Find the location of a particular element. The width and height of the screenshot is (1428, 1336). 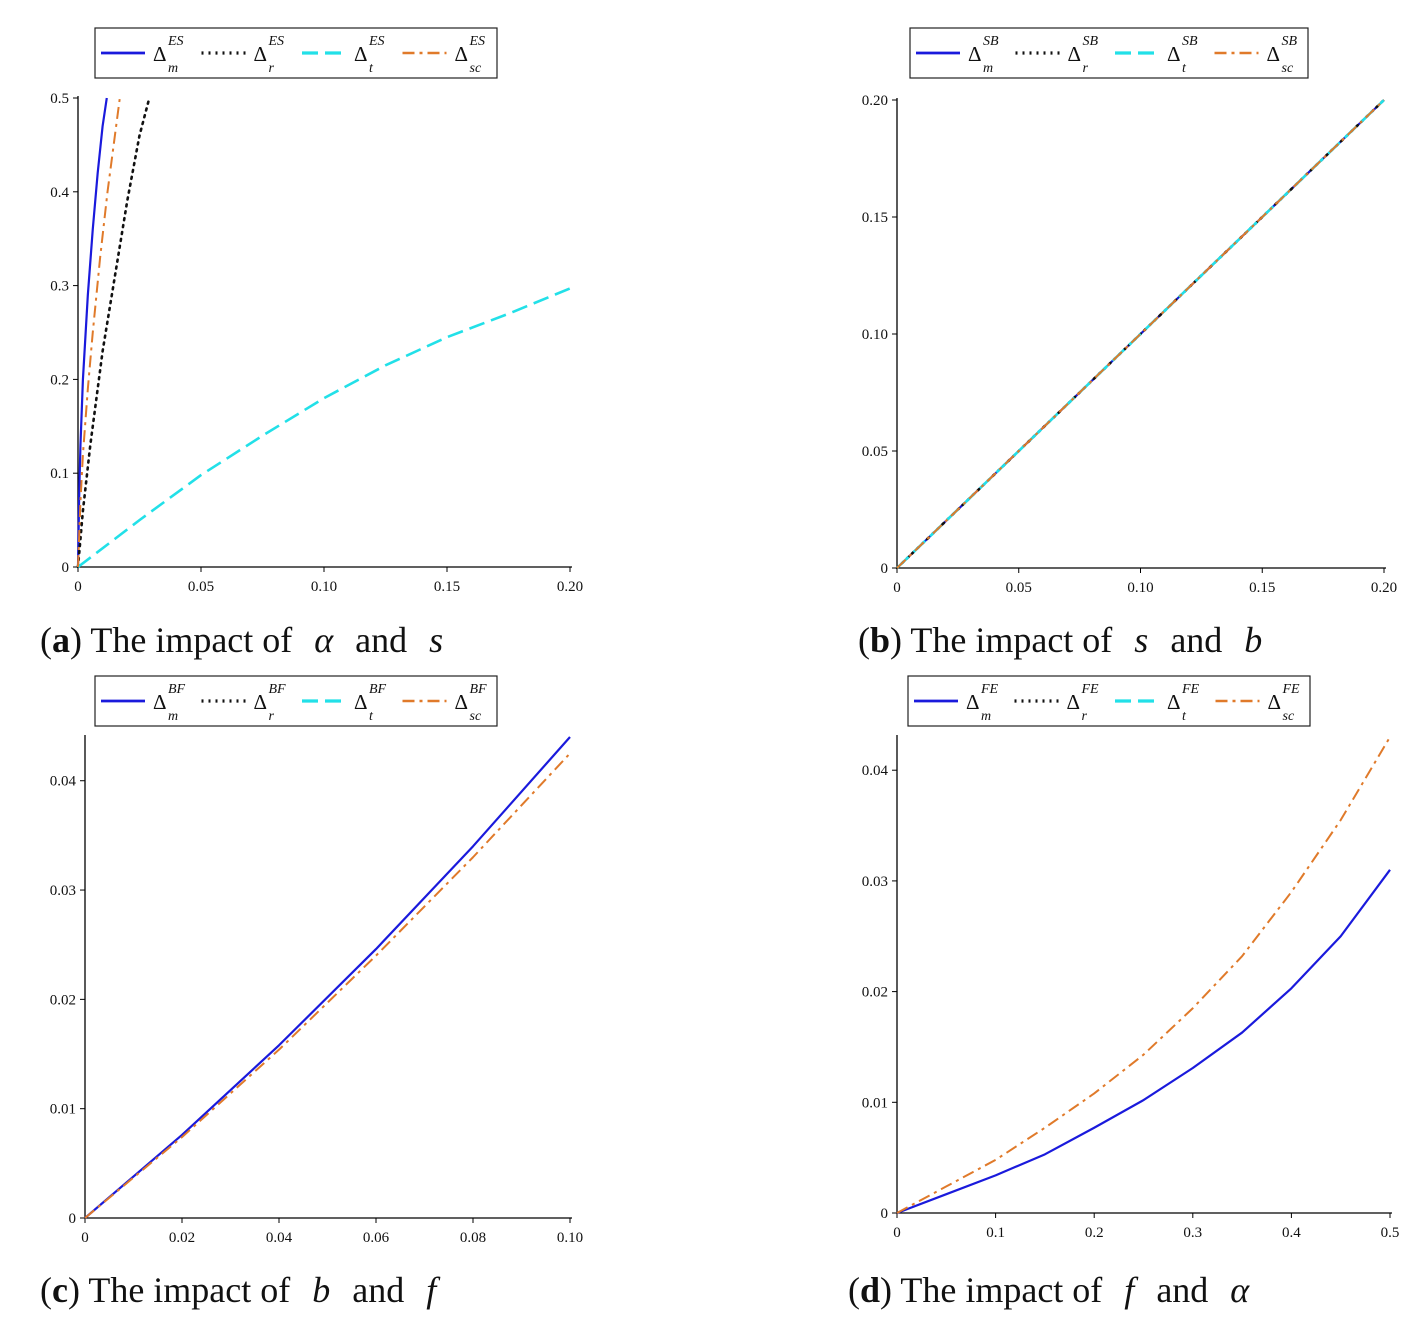

y-tick-label: 0.5 is located at coordinates (59, 99).